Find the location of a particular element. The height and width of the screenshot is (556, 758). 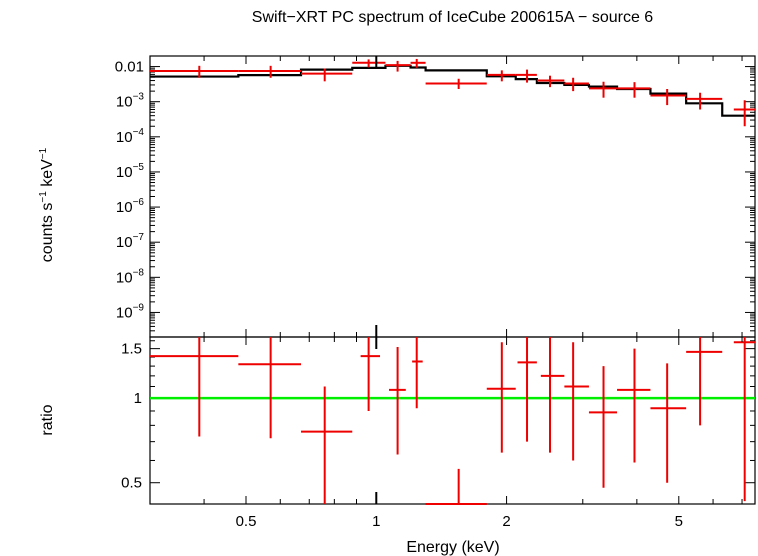

y-tick-label: 0.01 is located at coordinates (129, 67).